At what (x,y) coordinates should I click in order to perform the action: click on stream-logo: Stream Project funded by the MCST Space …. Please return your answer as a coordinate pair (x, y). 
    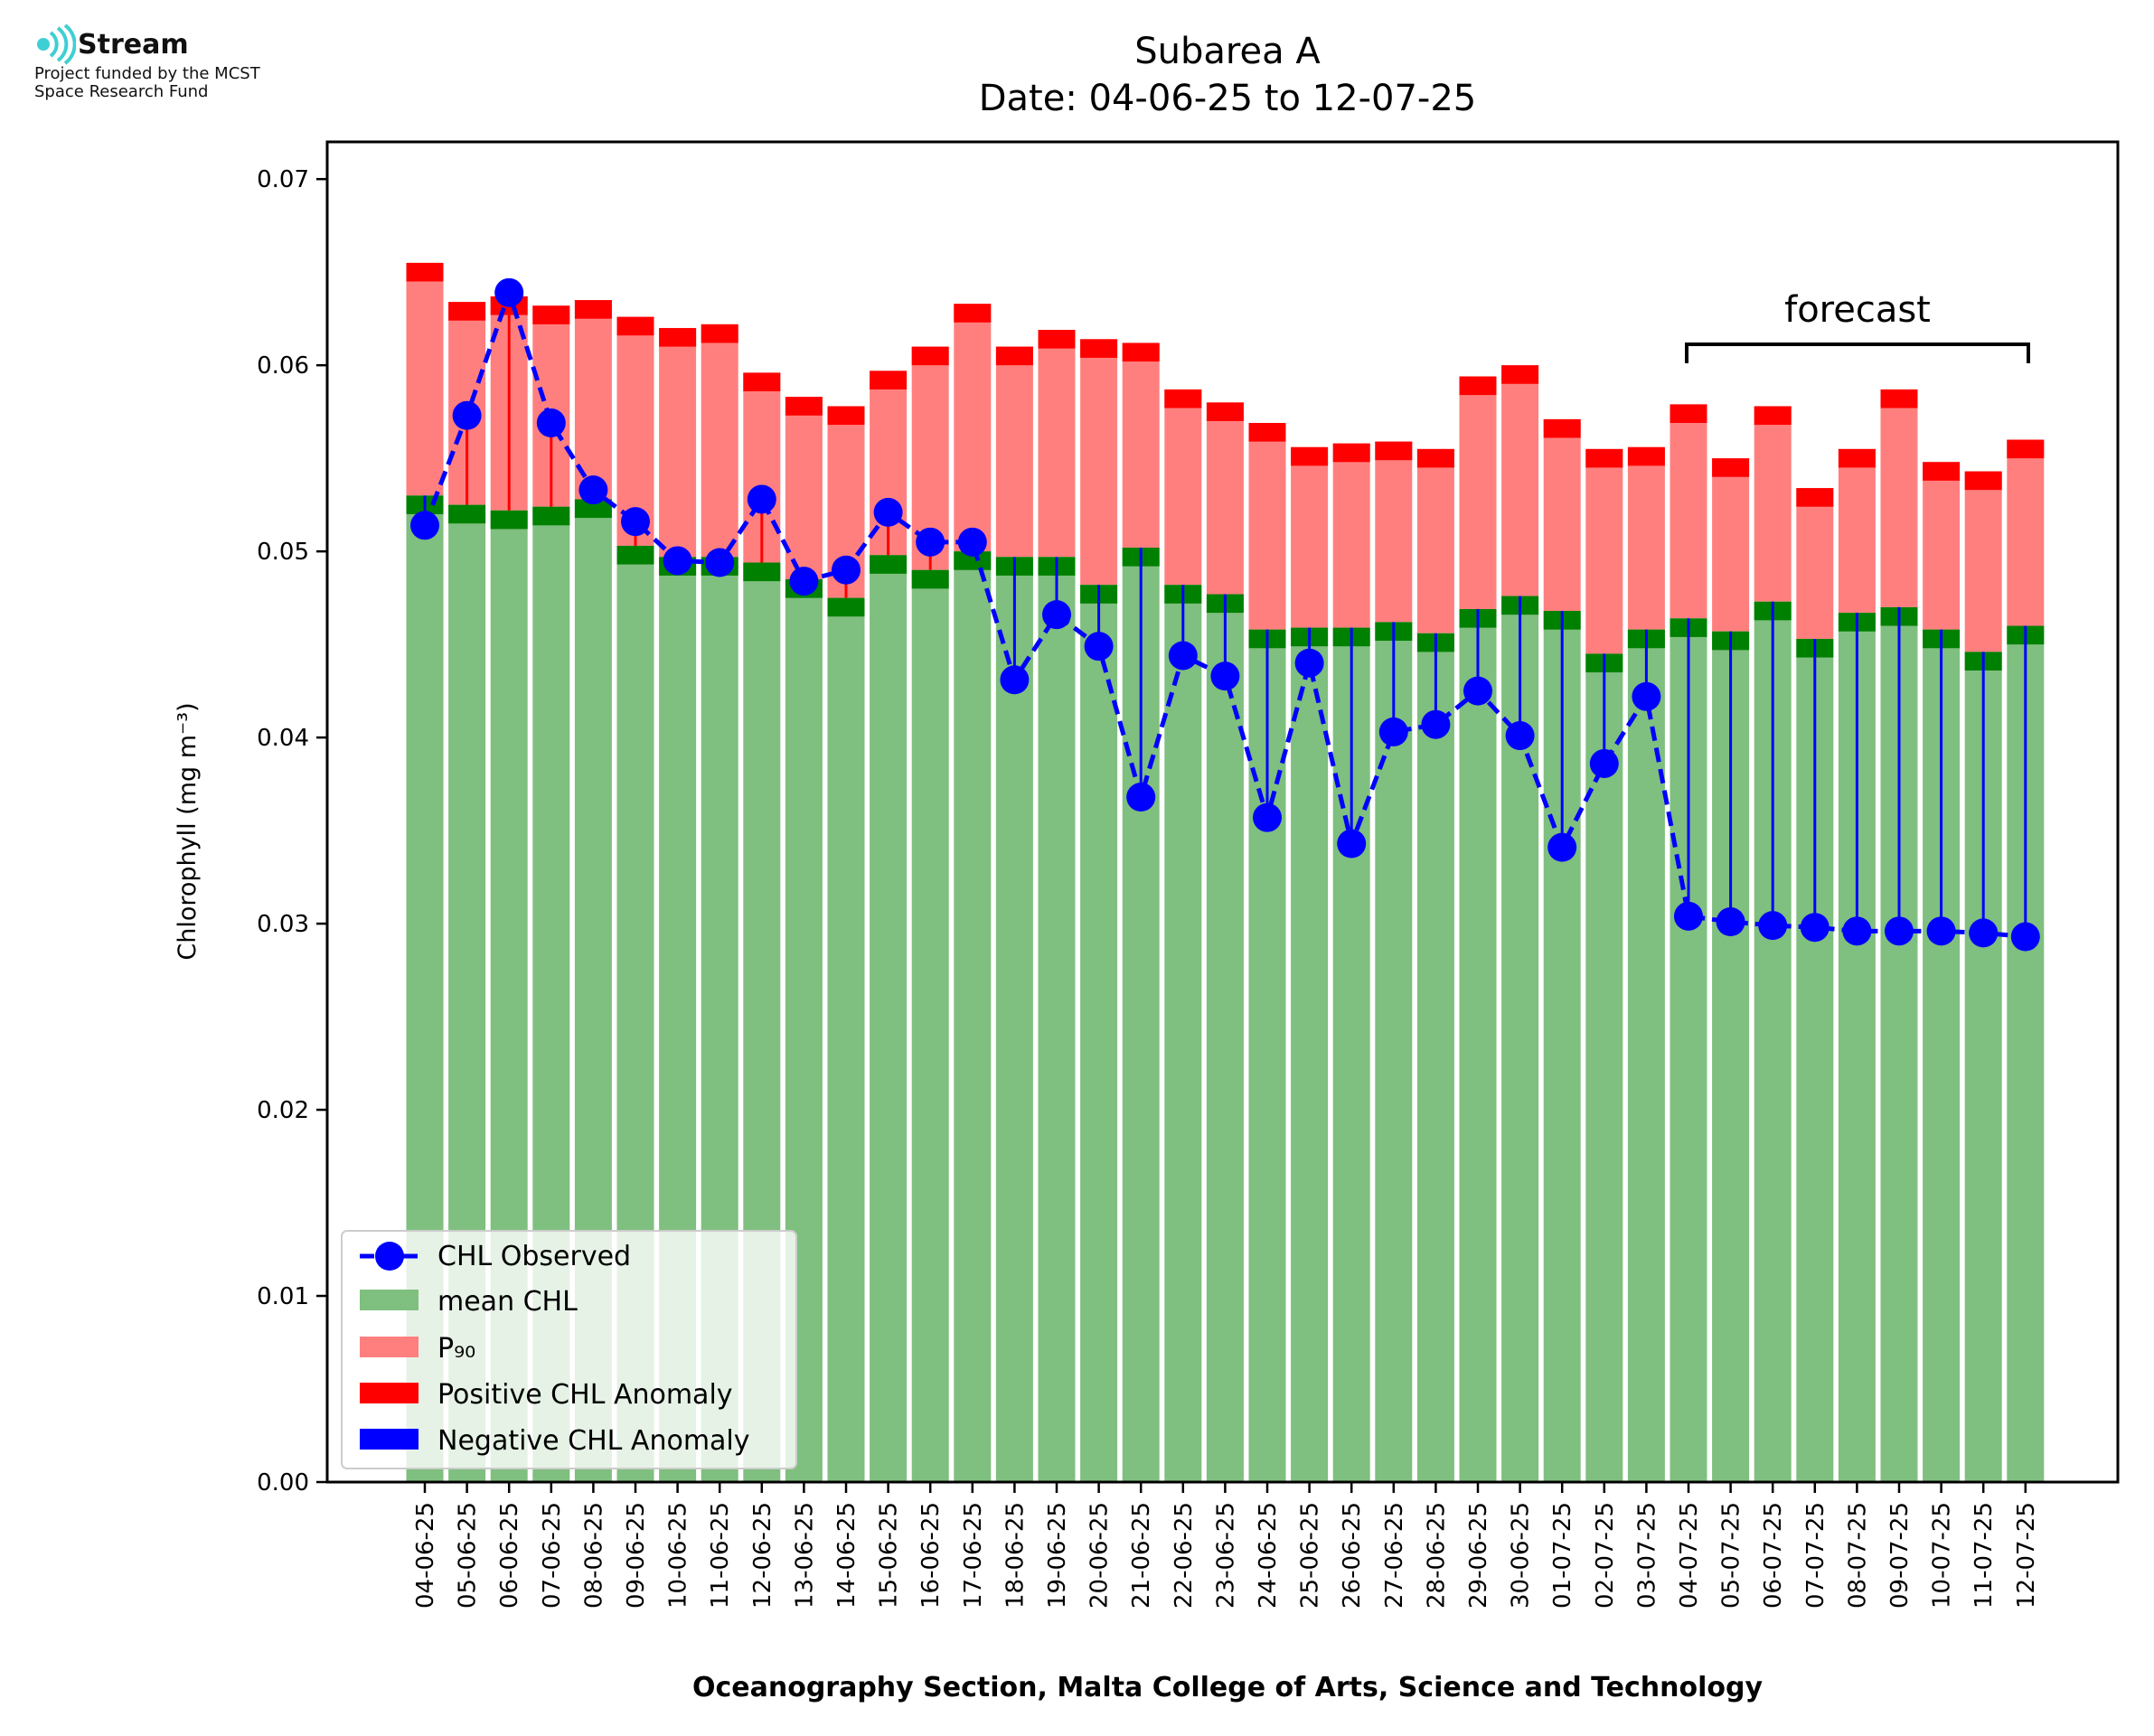
    Looking at the image, I should click on (147, 62).